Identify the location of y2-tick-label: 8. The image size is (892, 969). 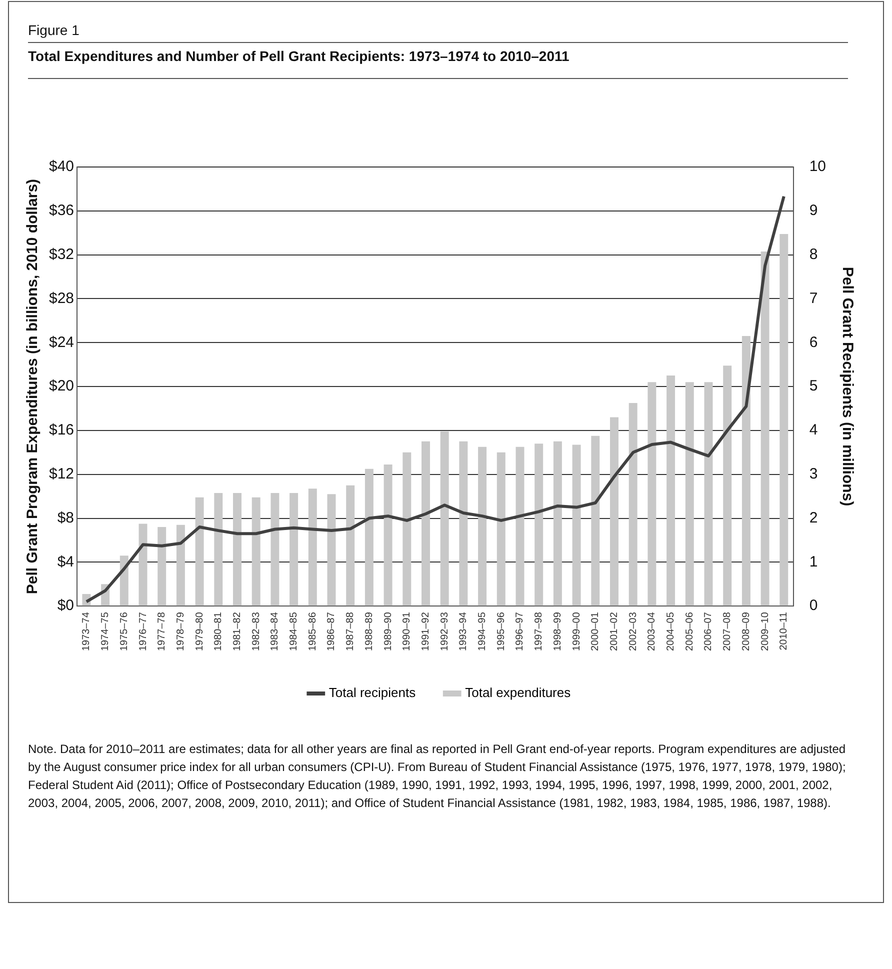
(813, 254).